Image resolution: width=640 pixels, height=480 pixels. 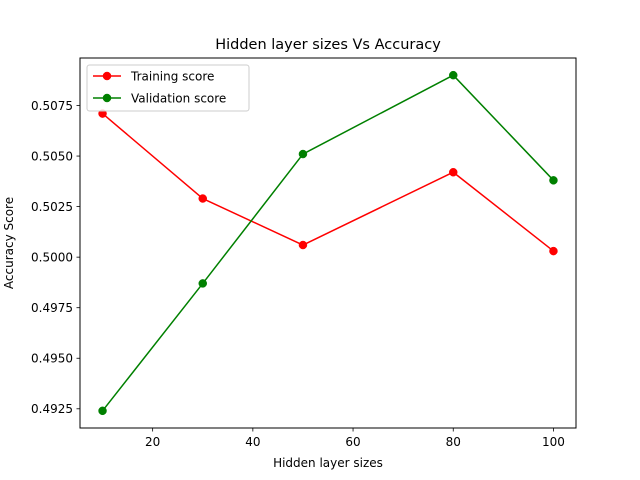 What do you see at coordinates (52, 409) in the screenshot?
I see `y-tick-label: 0.4925` at bounding box center [52, 409].